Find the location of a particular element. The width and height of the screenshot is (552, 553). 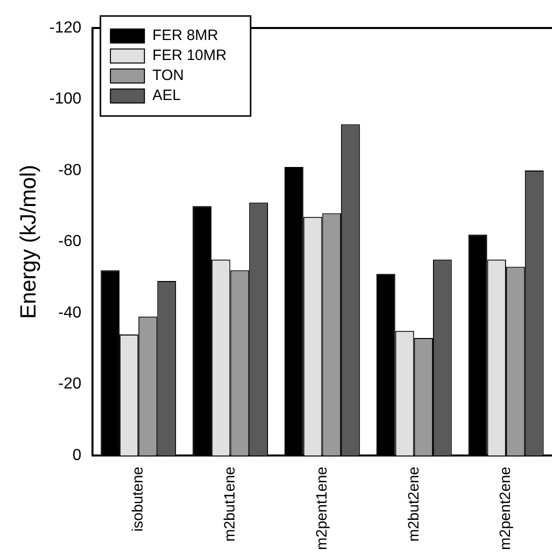

x-tick-label: m2pent2ene is located at coordinates (505, 508).